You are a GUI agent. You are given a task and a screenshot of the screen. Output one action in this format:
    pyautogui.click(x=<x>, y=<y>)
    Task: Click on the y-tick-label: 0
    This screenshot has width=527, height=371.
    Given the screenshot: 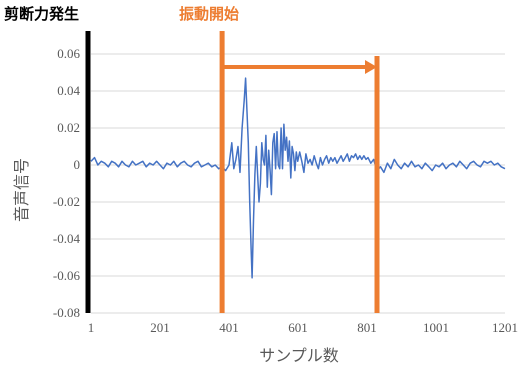 What is the action you would take?
    pyautogui.click(x=77, y=164)
    